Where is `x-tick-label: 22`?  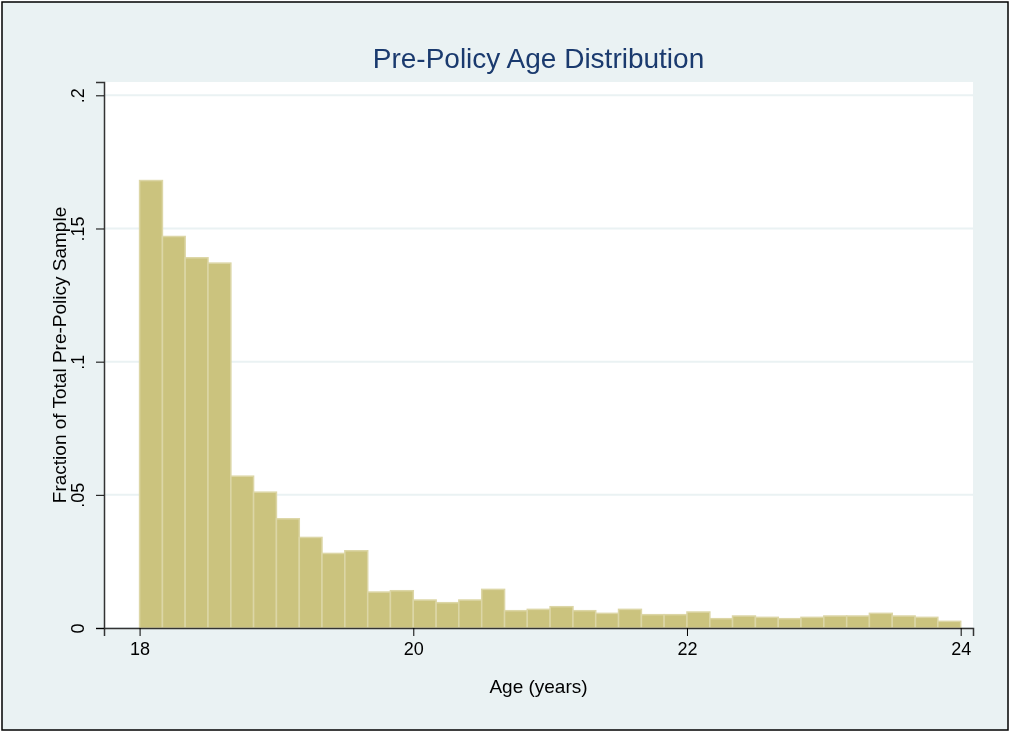
x-tick-label: 22 is located at coordinates (687, 648).